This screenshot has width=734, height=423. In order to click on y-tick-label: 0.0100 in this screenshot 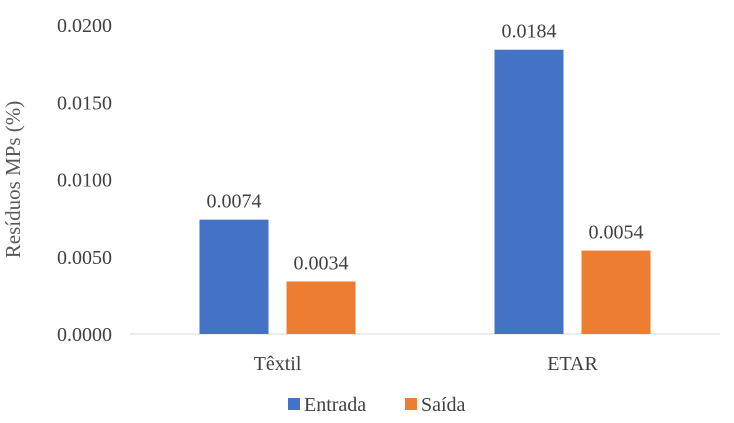, I will do `click(84, 181)`.